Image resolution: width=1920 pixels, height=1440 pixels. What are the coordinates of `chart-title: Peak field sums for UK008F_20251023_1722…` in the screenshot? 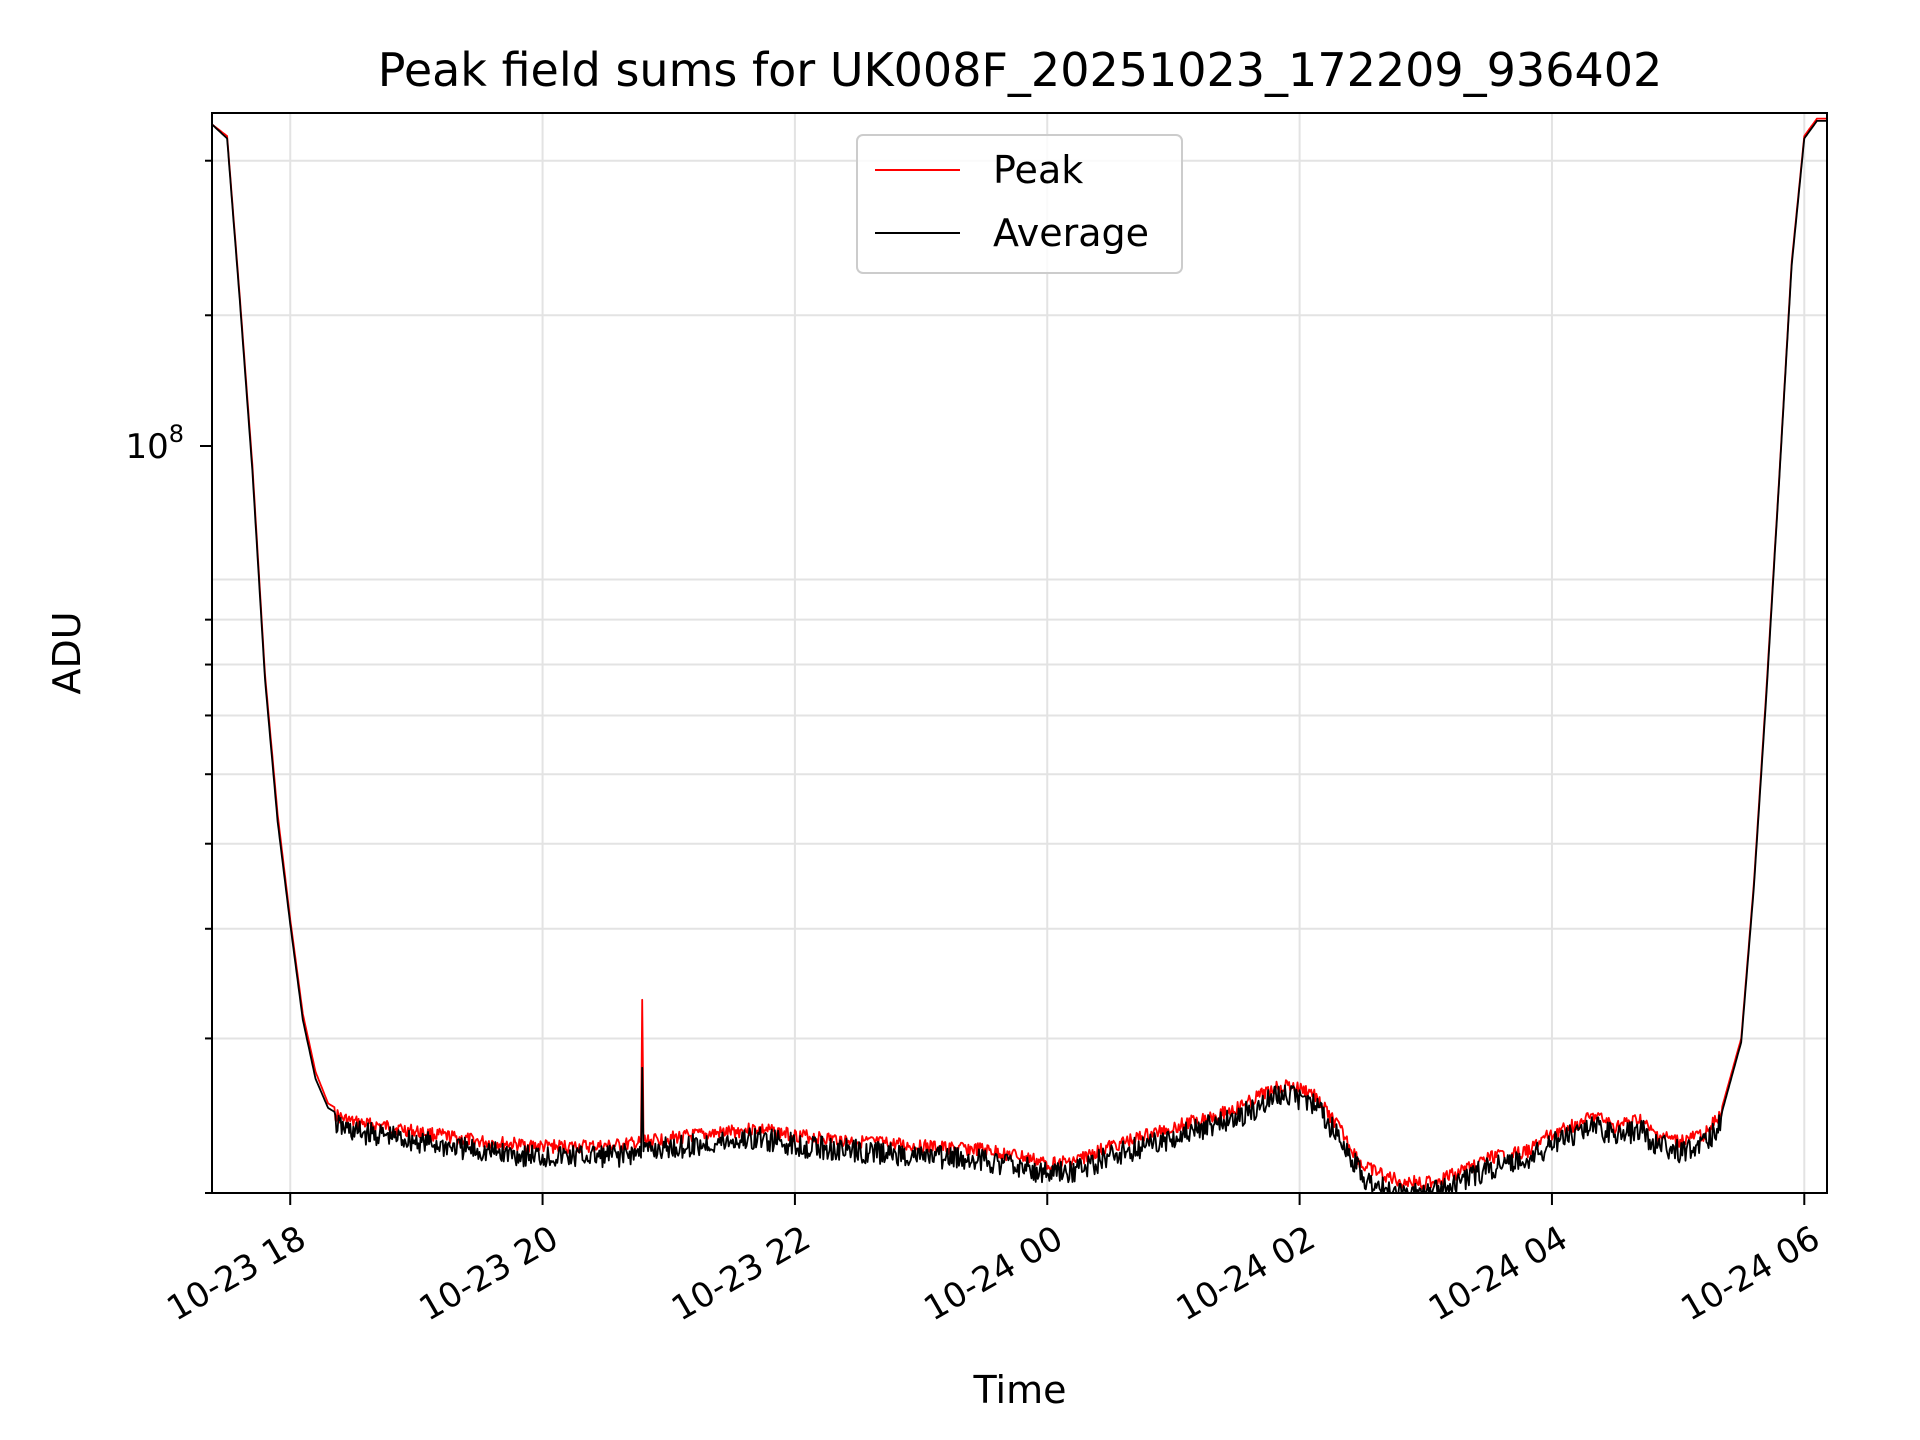 It's located at (1020, 70).